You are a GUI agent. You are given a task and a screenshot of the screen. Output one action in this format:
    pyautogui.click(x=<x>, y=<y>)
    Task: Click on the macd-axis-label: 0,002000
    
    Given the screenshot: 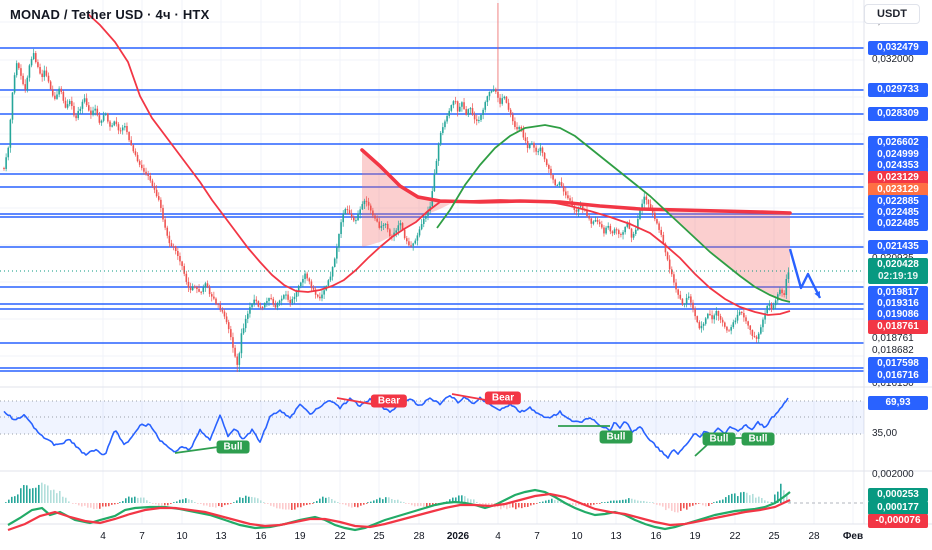 What is the action you would take?
    pyautogui.click(x=893, y=474)
    